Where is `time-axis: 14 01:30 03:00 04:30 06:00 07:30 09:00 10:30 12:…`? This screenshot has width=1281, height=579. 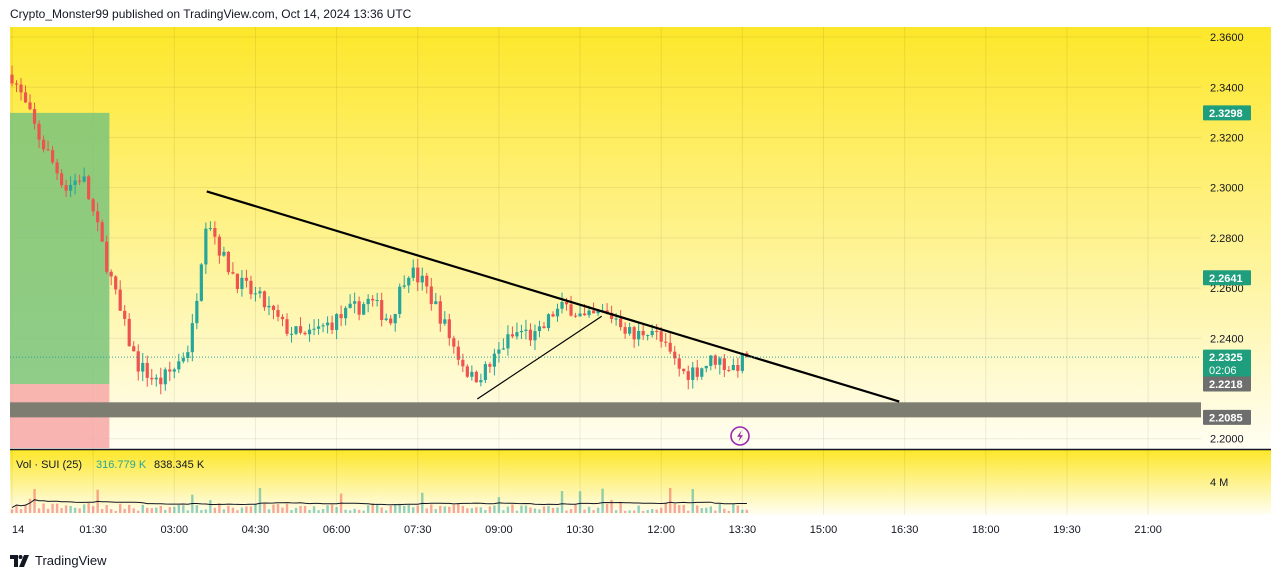
time-axis: 14 01:30 03:00 04:30 06:00 07:30 09:00 10:30 12:… is located at coordinates (587, 530).